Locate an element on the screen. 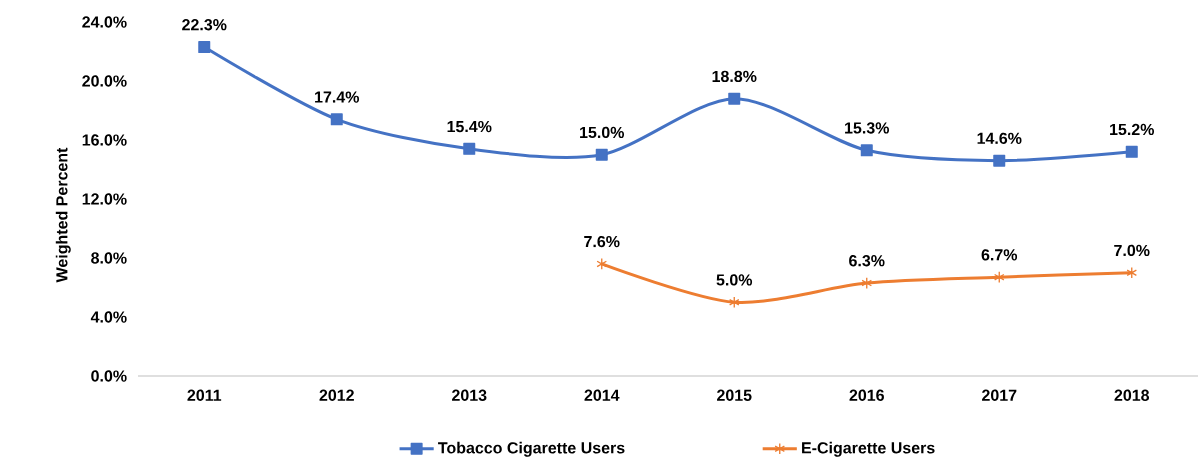 Image resolution: width=1202 pixels, height=461 pixels. data-label: 7.0% is located at coordinates (1132, 250).